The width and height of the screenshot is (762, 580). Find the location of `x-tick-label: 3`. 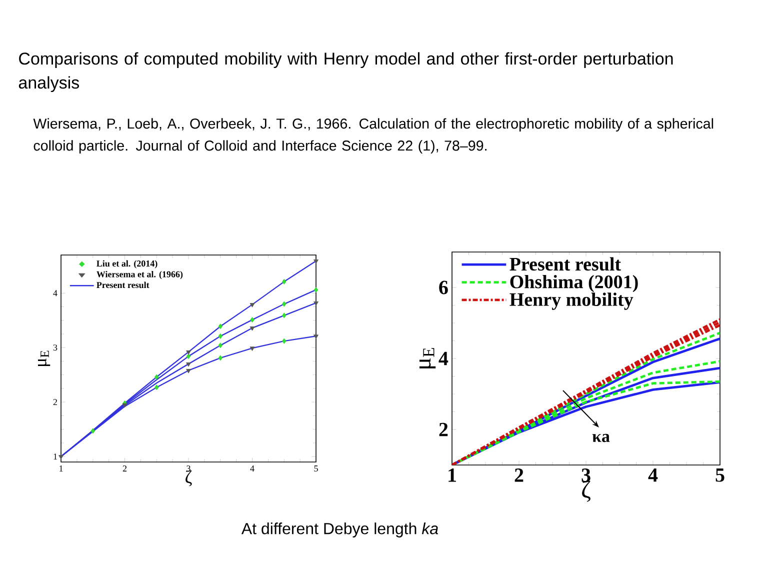

x-tick-label: 3 is located at coordinates (586, 475).